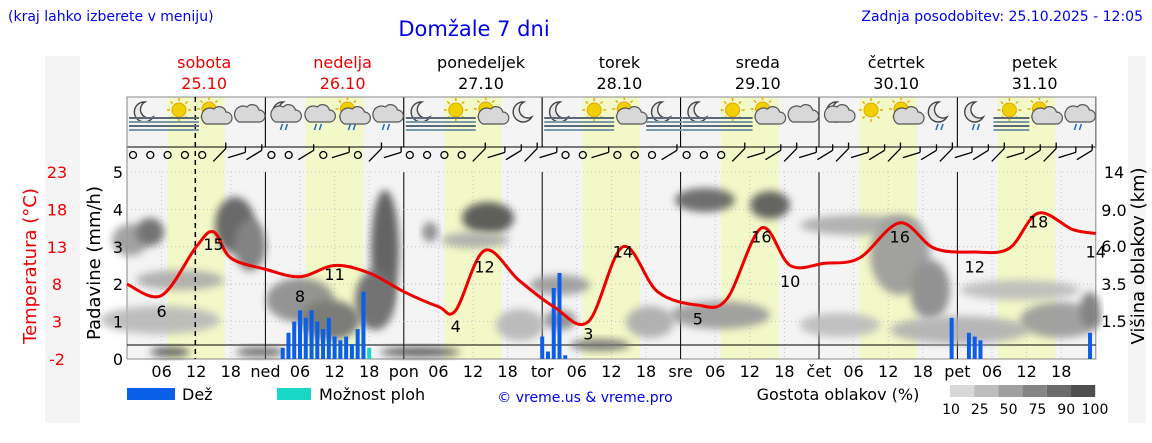 This screenshot has width=1152, height=443. What do you see at coordinates (94, 263) in the screenshot?
I see `precipitation-axis-title: Padavine (mm/h)` at bounding box center [94, 263].